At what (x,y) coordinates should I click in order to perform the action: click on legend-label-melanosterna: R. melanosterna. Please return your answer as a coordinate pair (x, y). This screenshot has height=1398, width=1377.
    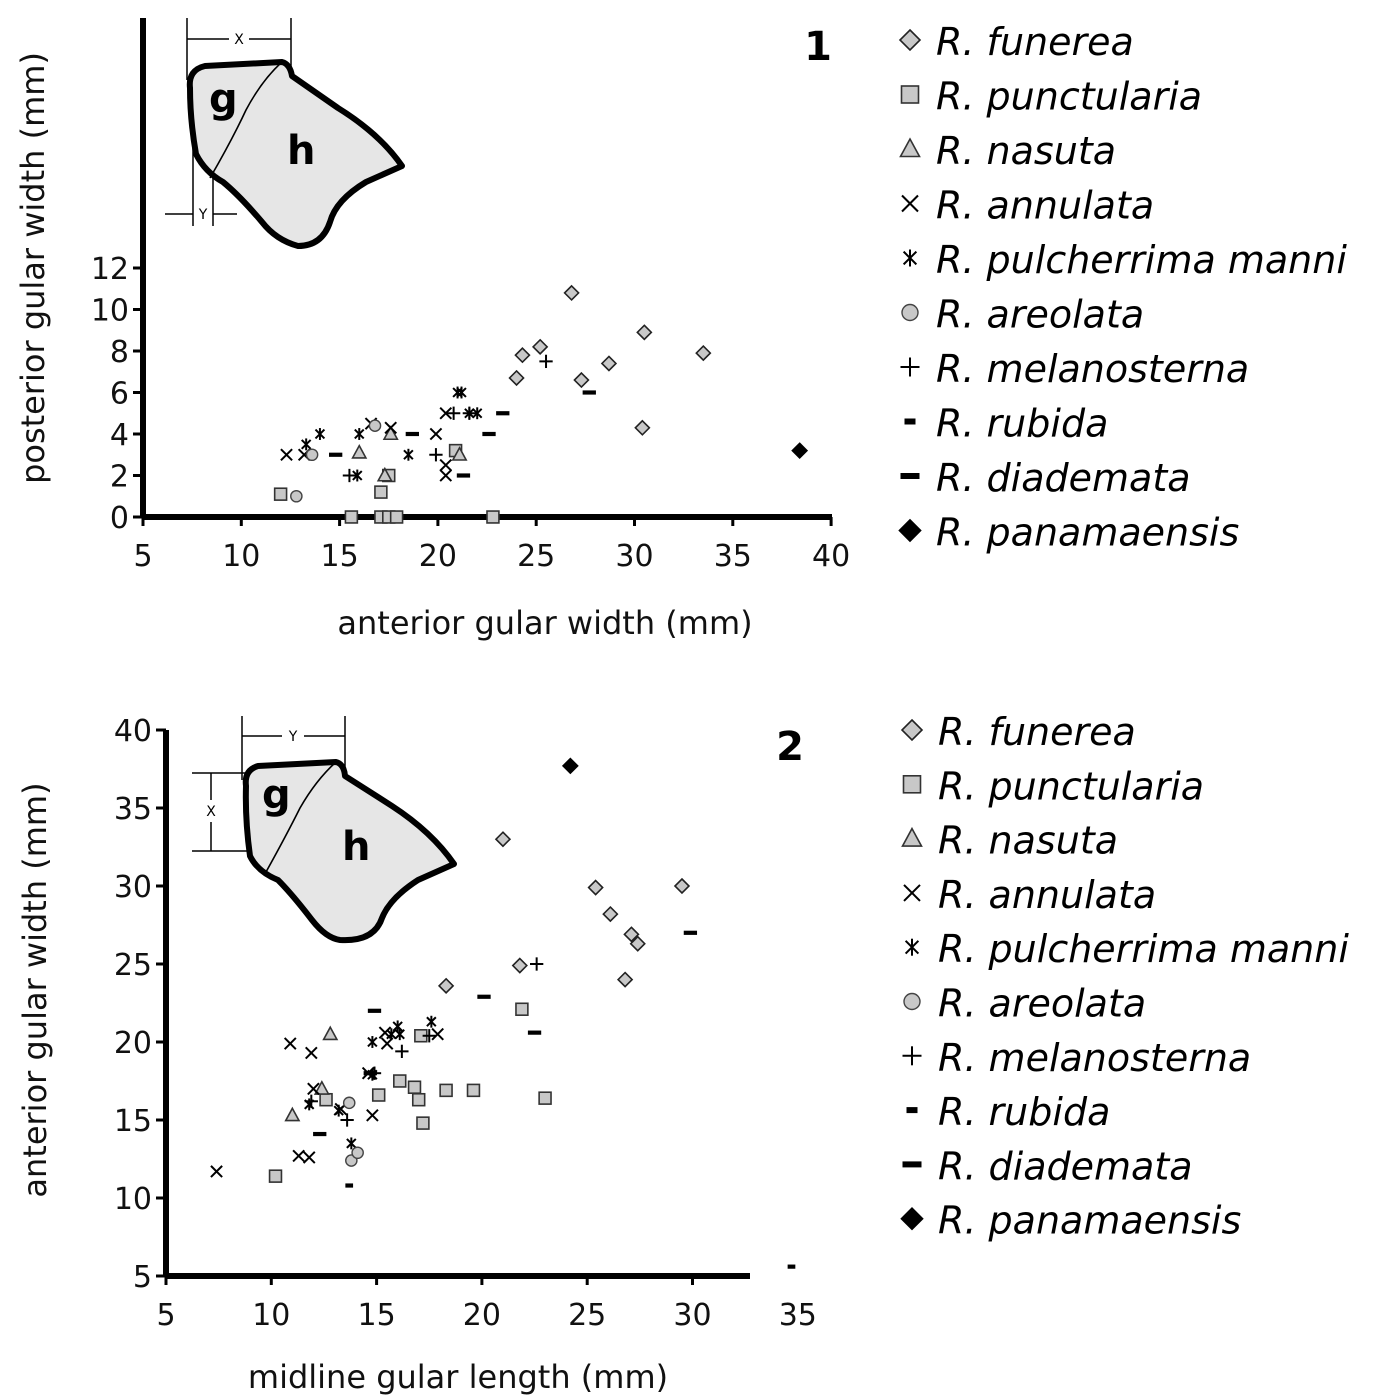
    Looking at the image, I should click on (1092, 369).